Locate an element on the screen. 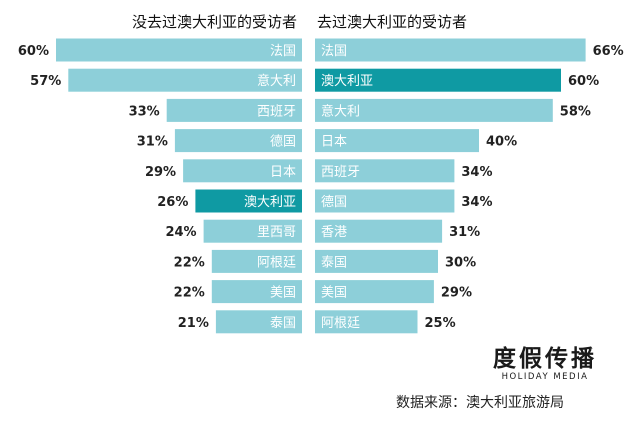  data-label-left-4: 29% is located at coordinates (160, 172).